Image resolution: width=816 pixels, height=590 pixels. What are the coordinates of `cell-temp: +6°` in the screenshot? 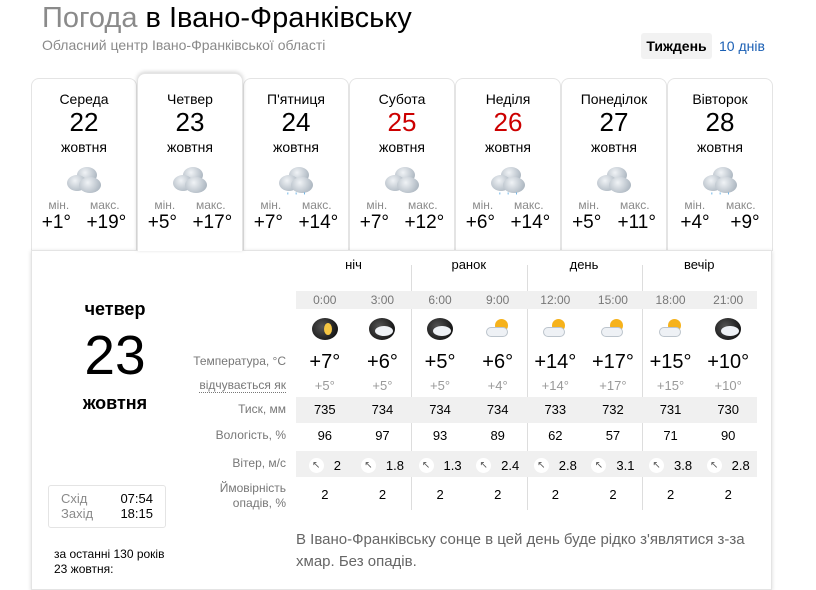 It's located at (498, 362).